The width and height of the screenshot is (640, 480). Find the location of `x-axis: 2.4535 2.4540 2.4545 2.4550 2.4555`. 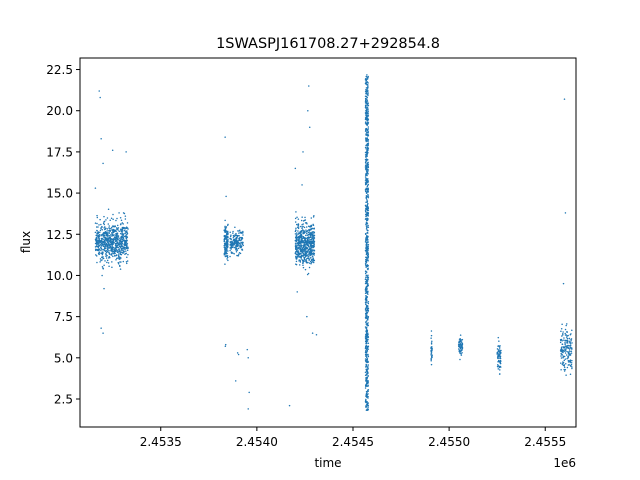

x-axis: 2.4535 2.4540 2.4545 2.4550 2.4555 is located at coordinates (353, 438).